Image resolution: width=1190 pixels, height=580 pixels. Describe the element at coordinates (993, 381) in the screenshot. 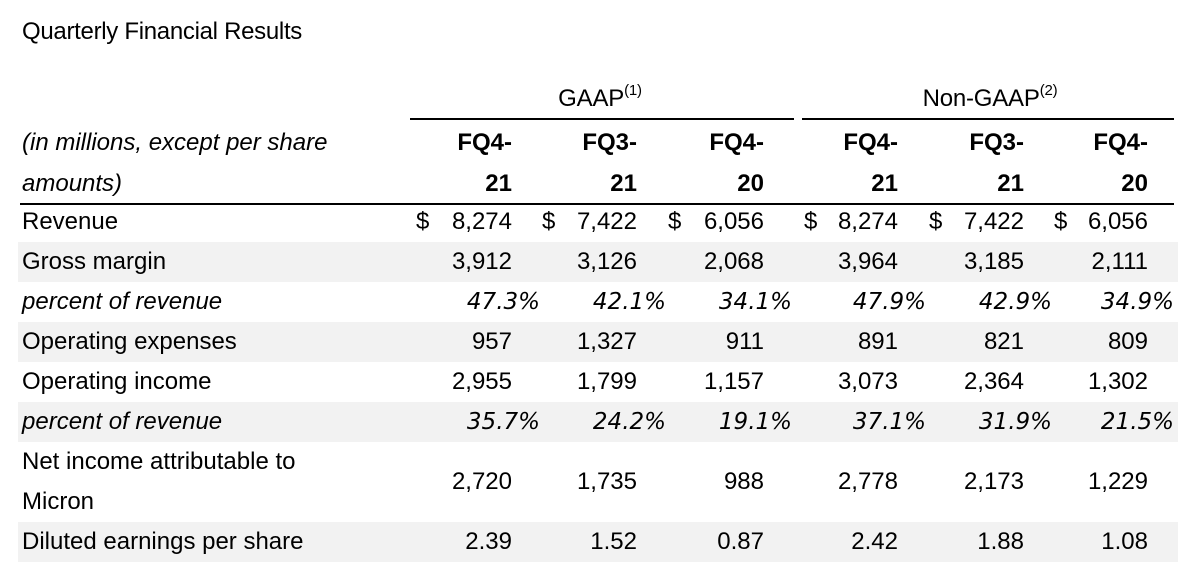

I see `table-cell: 2,364` at that location.